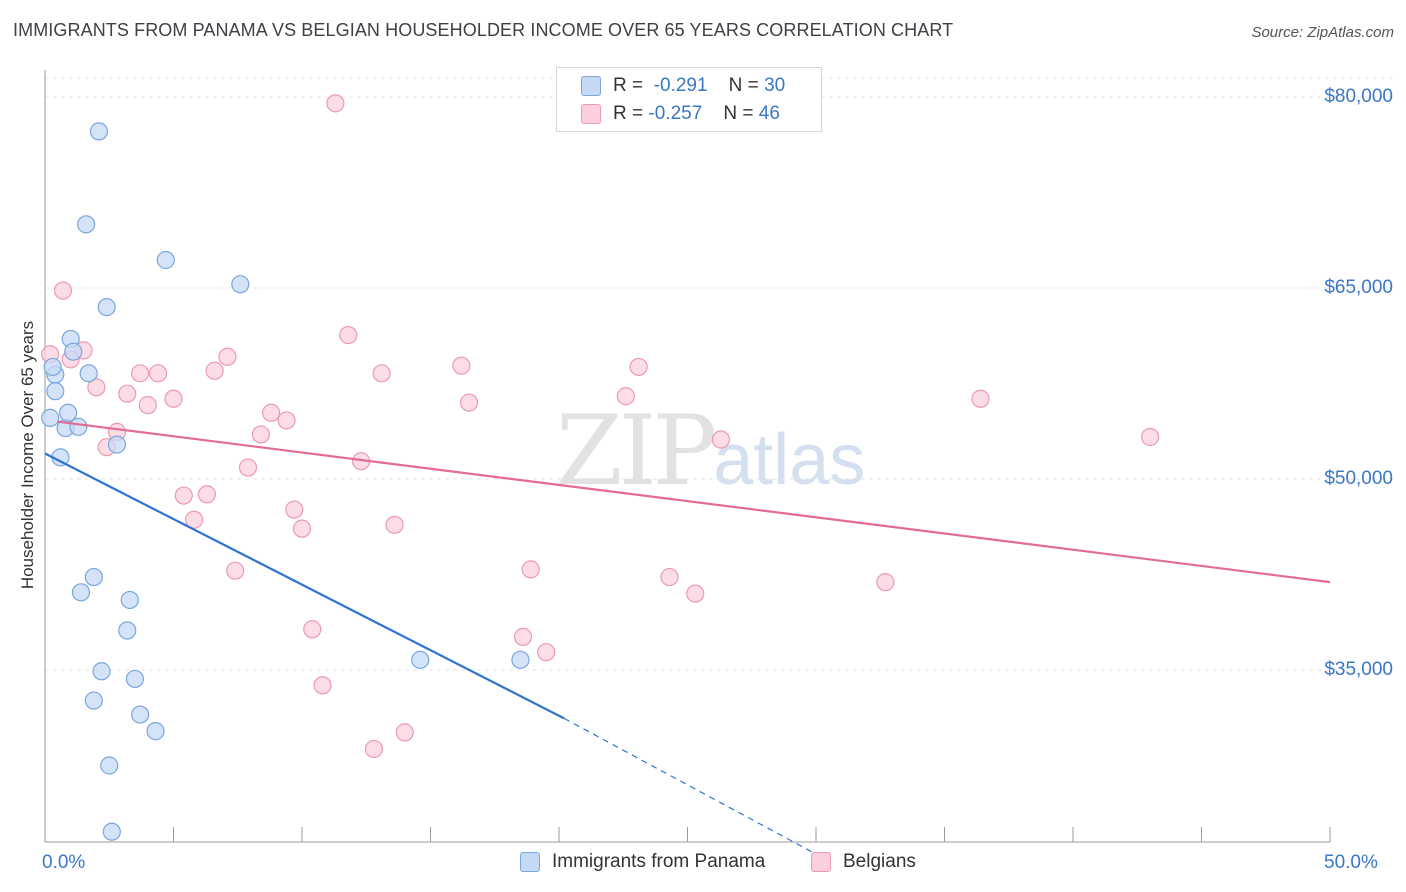  Describe the element at coordinates (769, 113) in the screenshot. I see `legend-n-value-belgian: 46` at that location.